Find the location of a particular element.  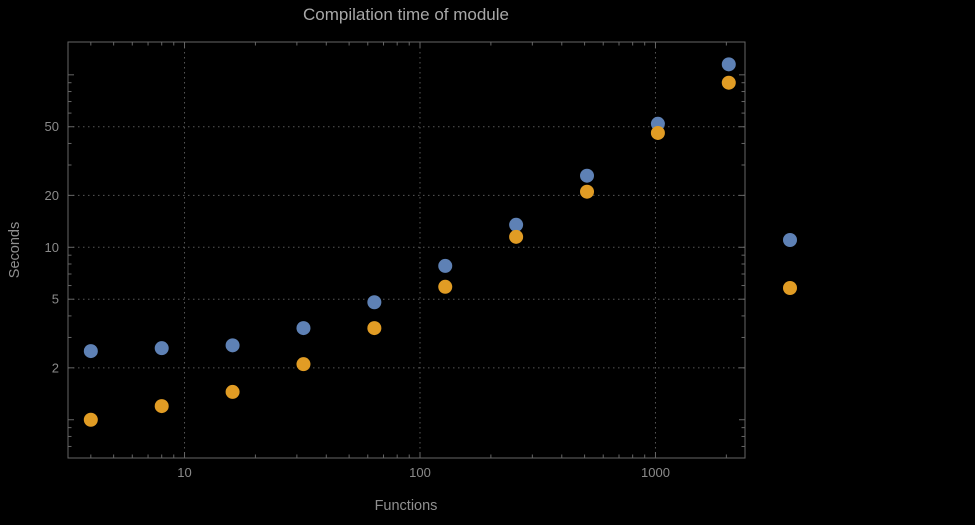

y-tick-label: 2 is located at coordinates (55, 367).